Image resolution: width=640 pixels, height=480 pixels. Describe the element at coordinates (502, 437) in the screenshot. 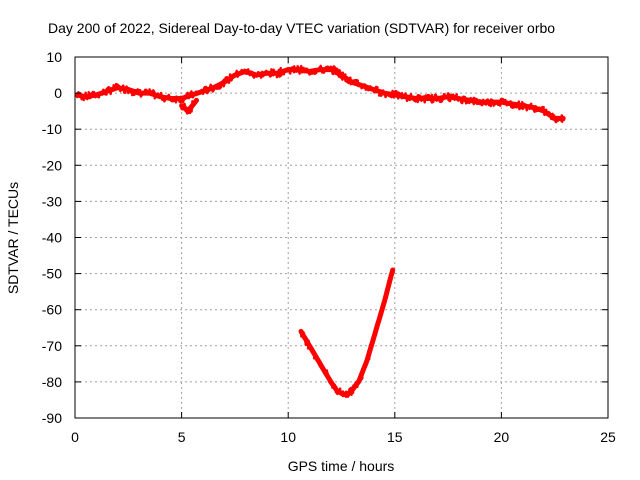

I see `x-tick-label: 20` at that location.